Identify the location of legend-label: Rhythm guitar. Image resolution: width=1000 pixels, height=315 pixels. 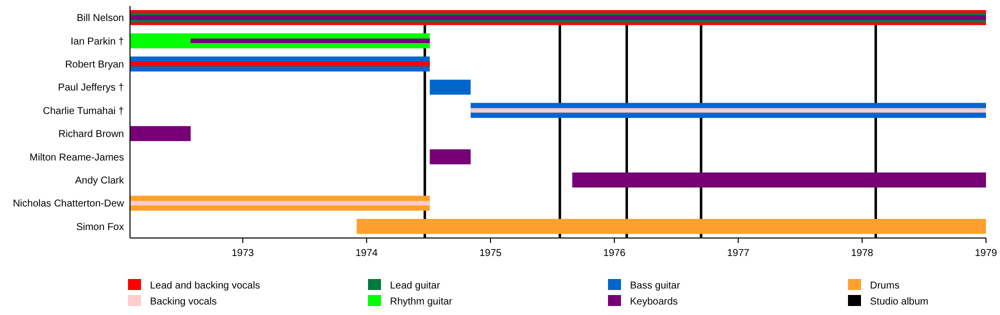
(421, 302).